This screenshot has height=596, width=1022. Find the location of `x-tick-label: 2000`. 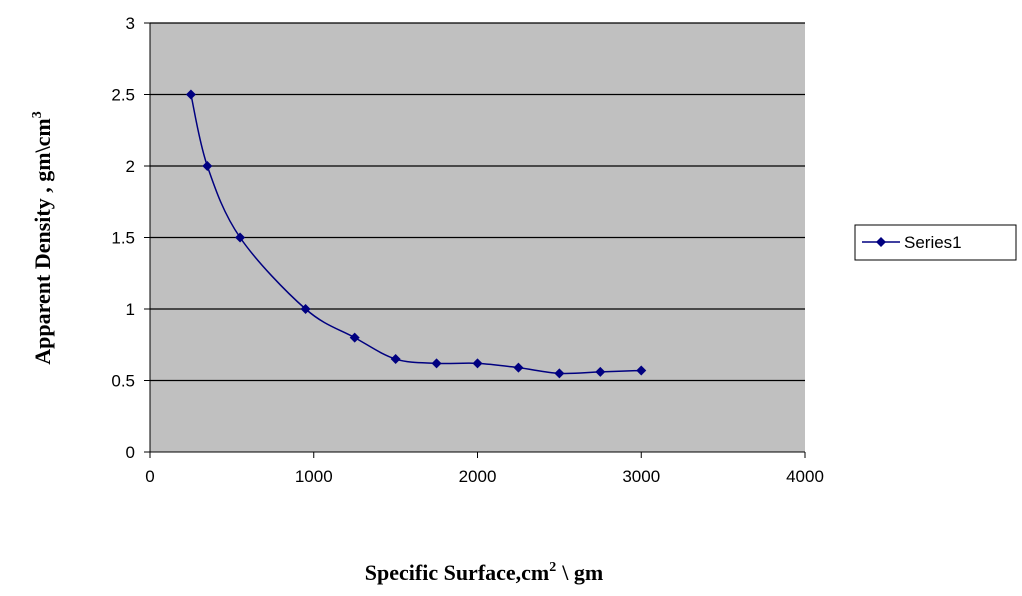

x-tick-label: 2000 is located at coordinates (478, 476).